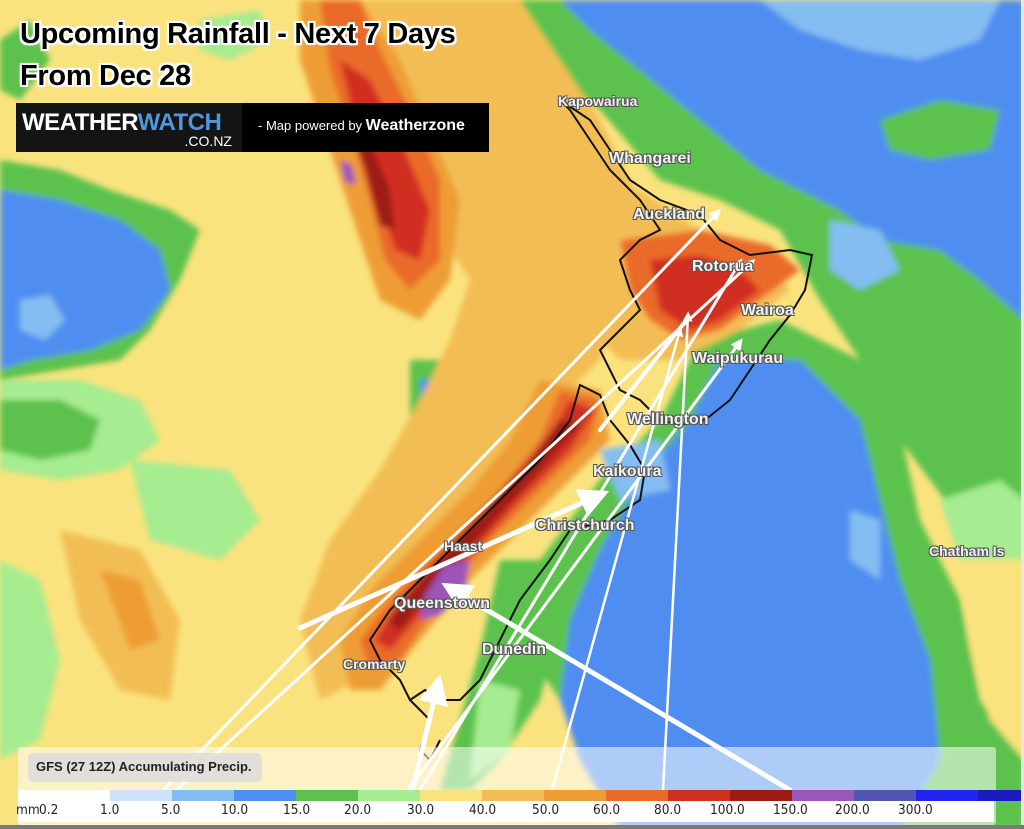  I want to click on place-label-whangarei: Whangarei, so click(650, 158).